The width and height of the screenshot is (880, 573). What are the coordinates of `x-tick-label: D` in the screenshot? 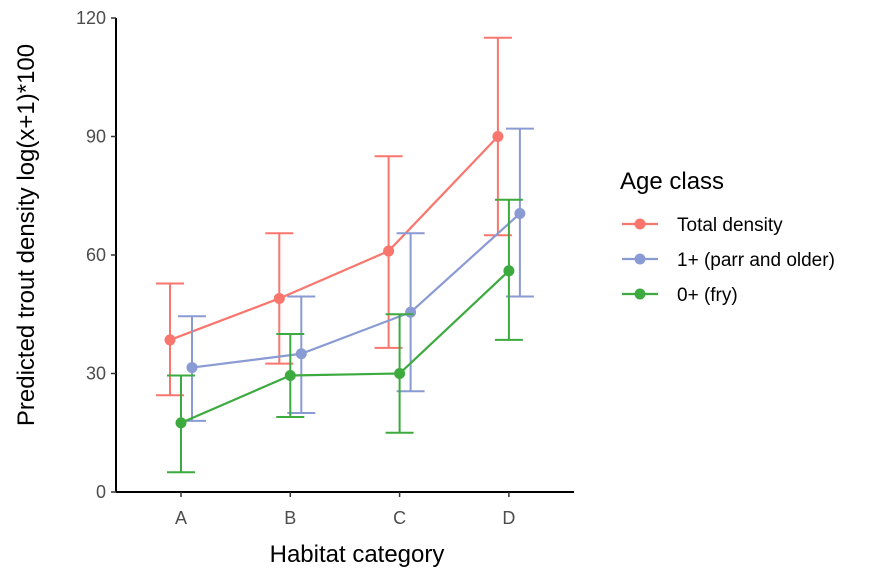 It's located at (508, 518).